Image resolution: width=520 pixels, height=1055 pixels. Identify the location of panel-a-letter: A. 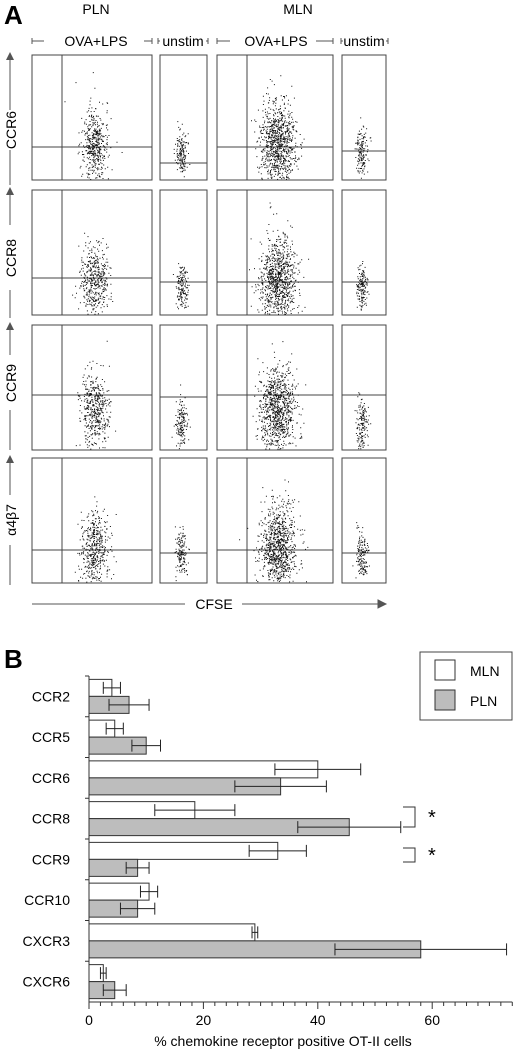
(13, 15).